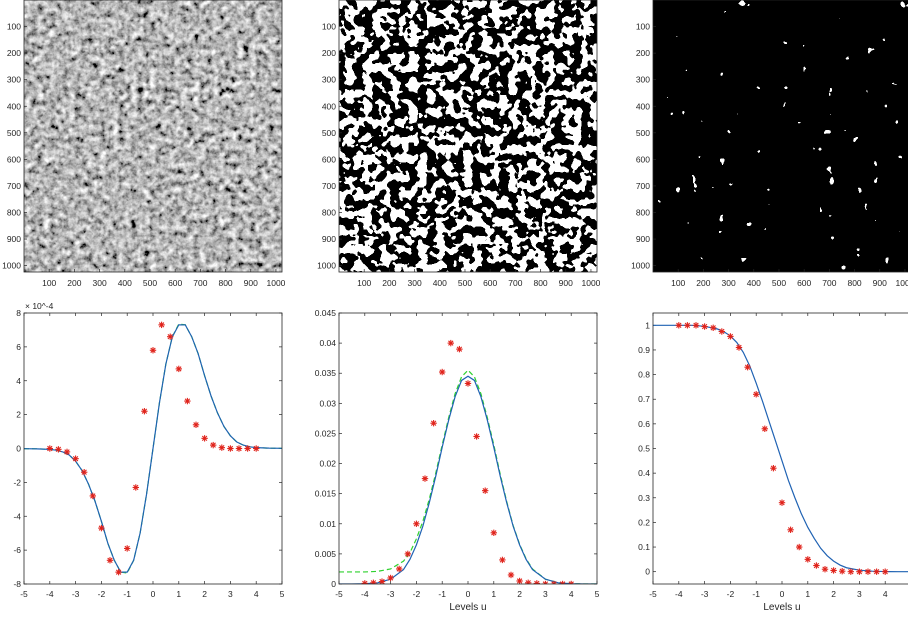 The width and height of the screenshot is (908, 625). Describe the element at coordinates (643, 80) in the screenshot. I see `y-tick-label: 300` at that location.